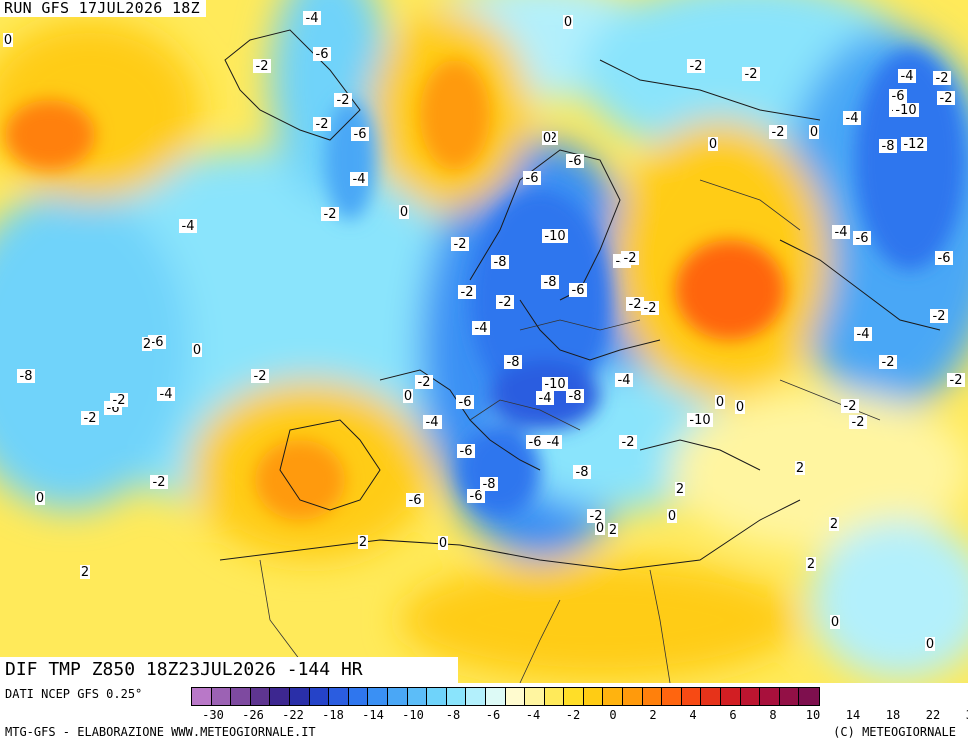 The image size is (968, 745). What do you see at coordinates (213, 715) in the screenshot?
I see `legend-tick: -30` at bounding box center [213, 715].